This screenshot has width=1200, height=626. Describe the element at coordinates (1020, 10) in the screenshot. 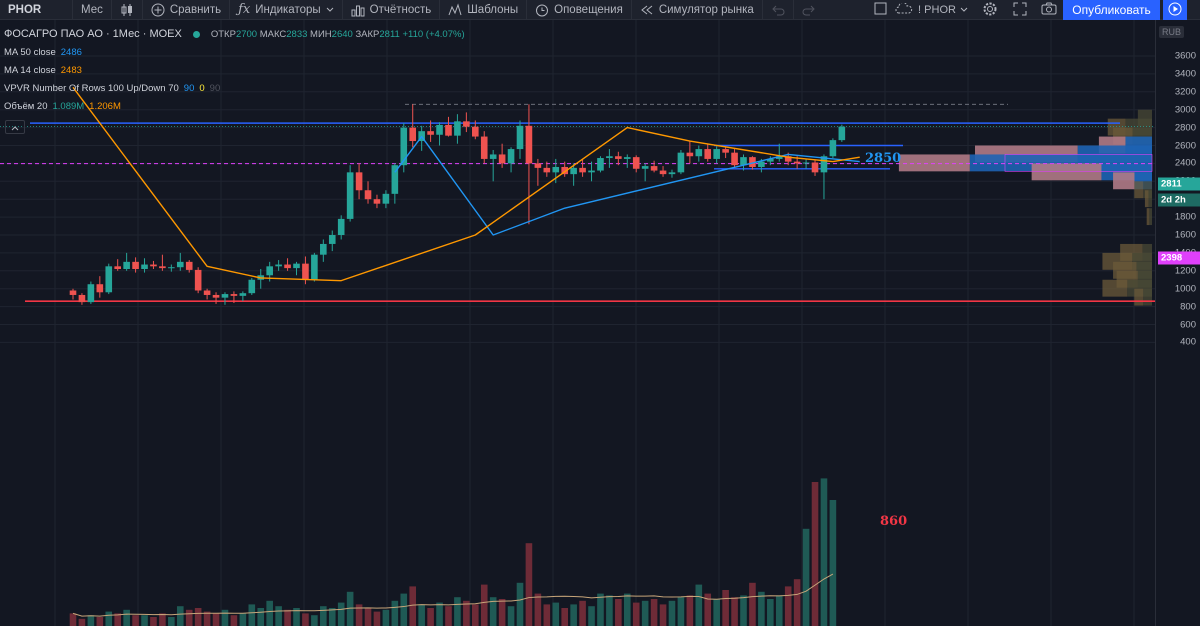

I see `fullscreen-button` at that location.